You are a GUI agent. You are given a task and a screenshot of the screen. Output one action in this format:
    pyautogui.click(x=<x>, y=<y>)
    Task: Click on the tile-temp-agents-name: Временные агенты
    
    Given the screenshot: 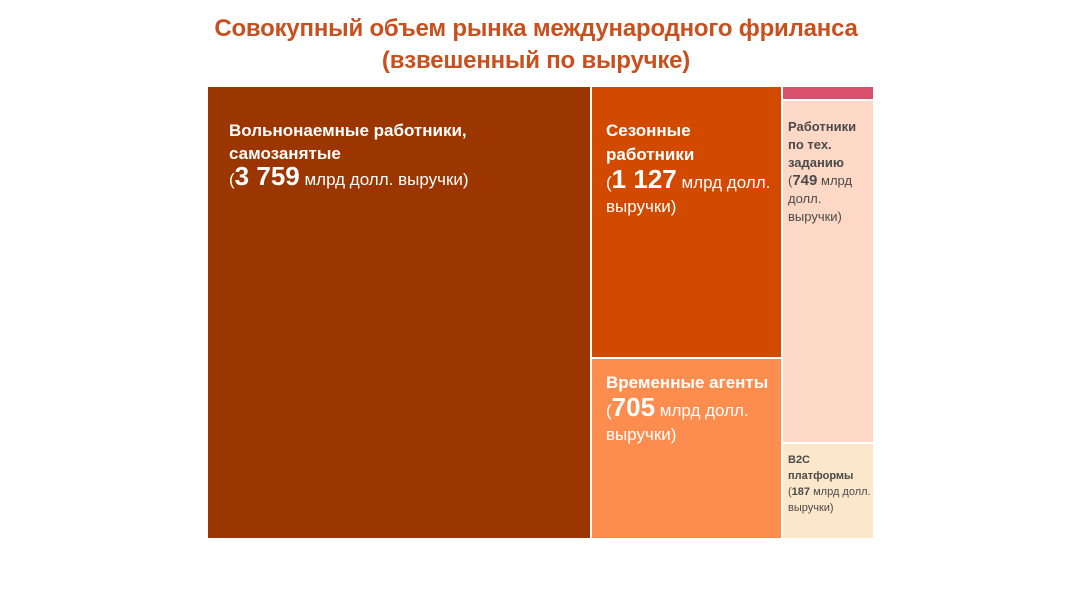 What is the action you would take?
    pyautogui.click(x=687, y=382)
    